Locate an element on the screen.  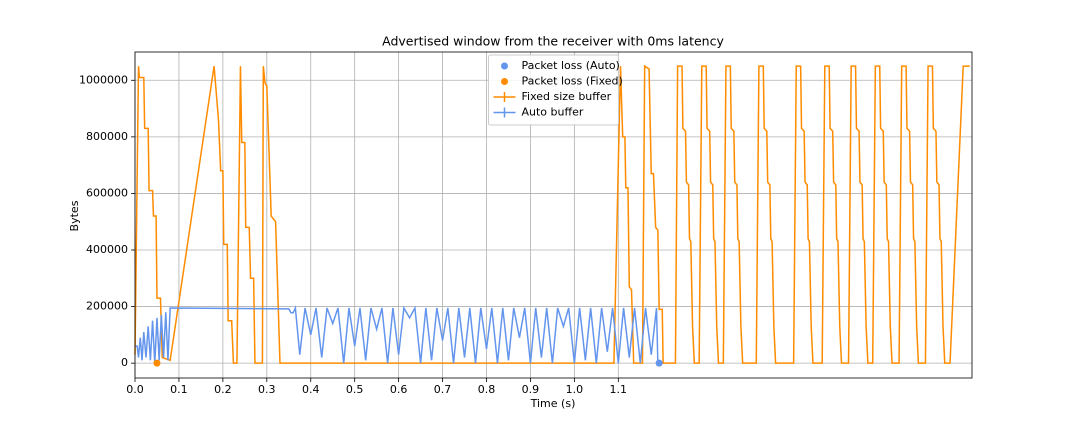
x-tick-label: 0.0 is located at coordinates (135, 389).